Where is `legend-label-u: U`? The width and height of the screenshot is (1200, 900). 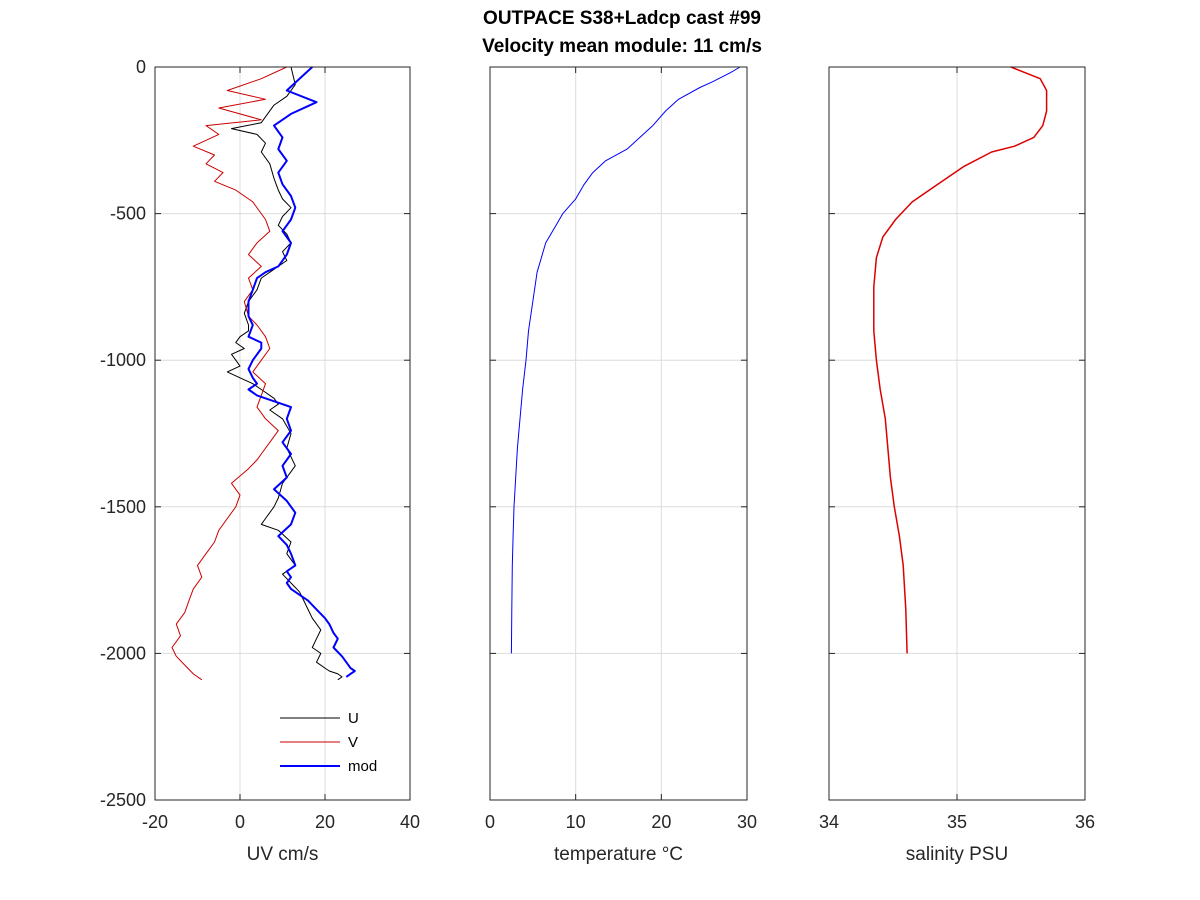 legend-label-u: U is located at coordinates (353, 718).